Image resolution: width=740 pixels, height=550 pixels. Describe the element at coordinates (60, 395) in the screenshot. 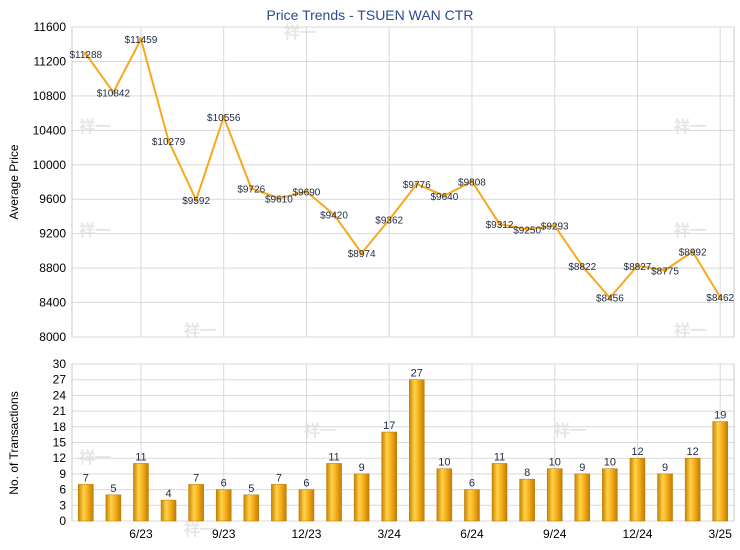

I see `transactions-y-tick-label: 24` at that location.